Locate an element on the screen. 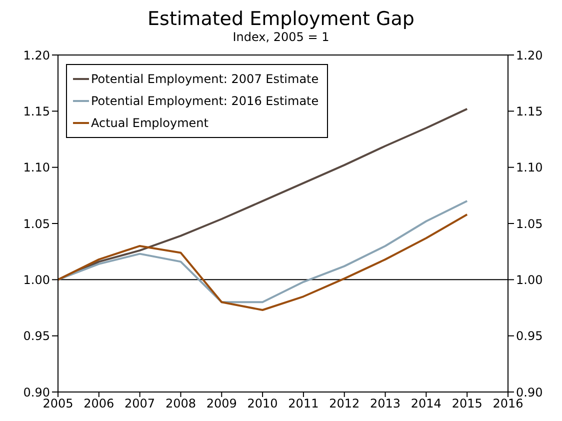 The height and width of the screenshot is (421, 562). y2-tick-label: 1.20 is located at coordinates (529, 55).